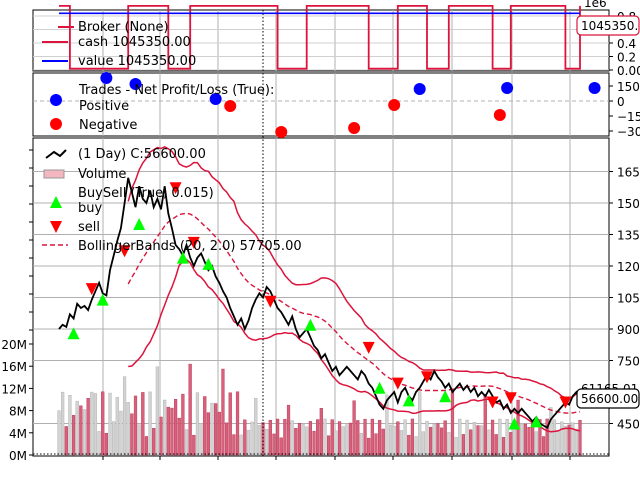 This screenshot has width=640, height=480. Describe the element at coordinates (628, 330) in the screenshot. I see `price-tick-label: 900` at that location.